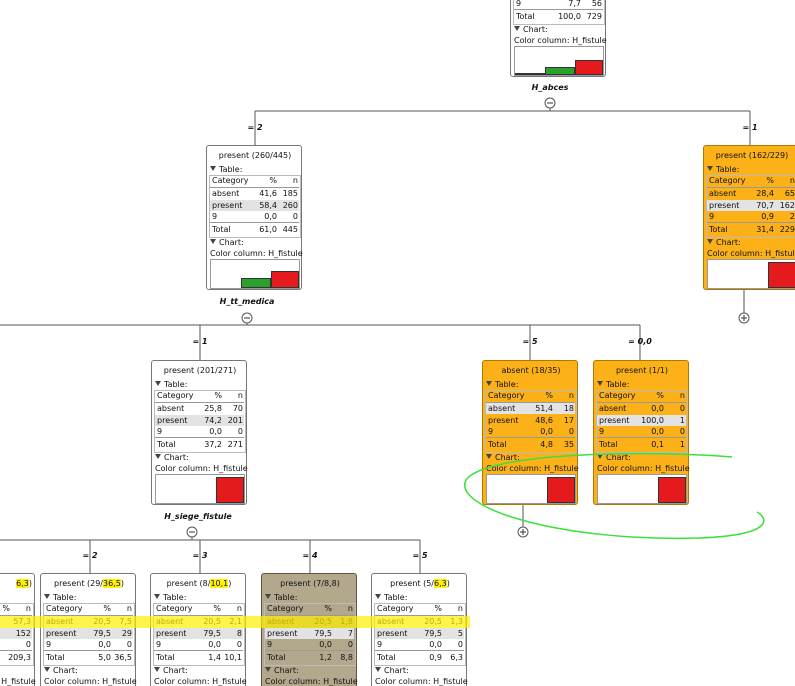  Describe the element at coordinates (310, 583) in the screenshot. I see `title-text: present (7/8,8)` at that location.